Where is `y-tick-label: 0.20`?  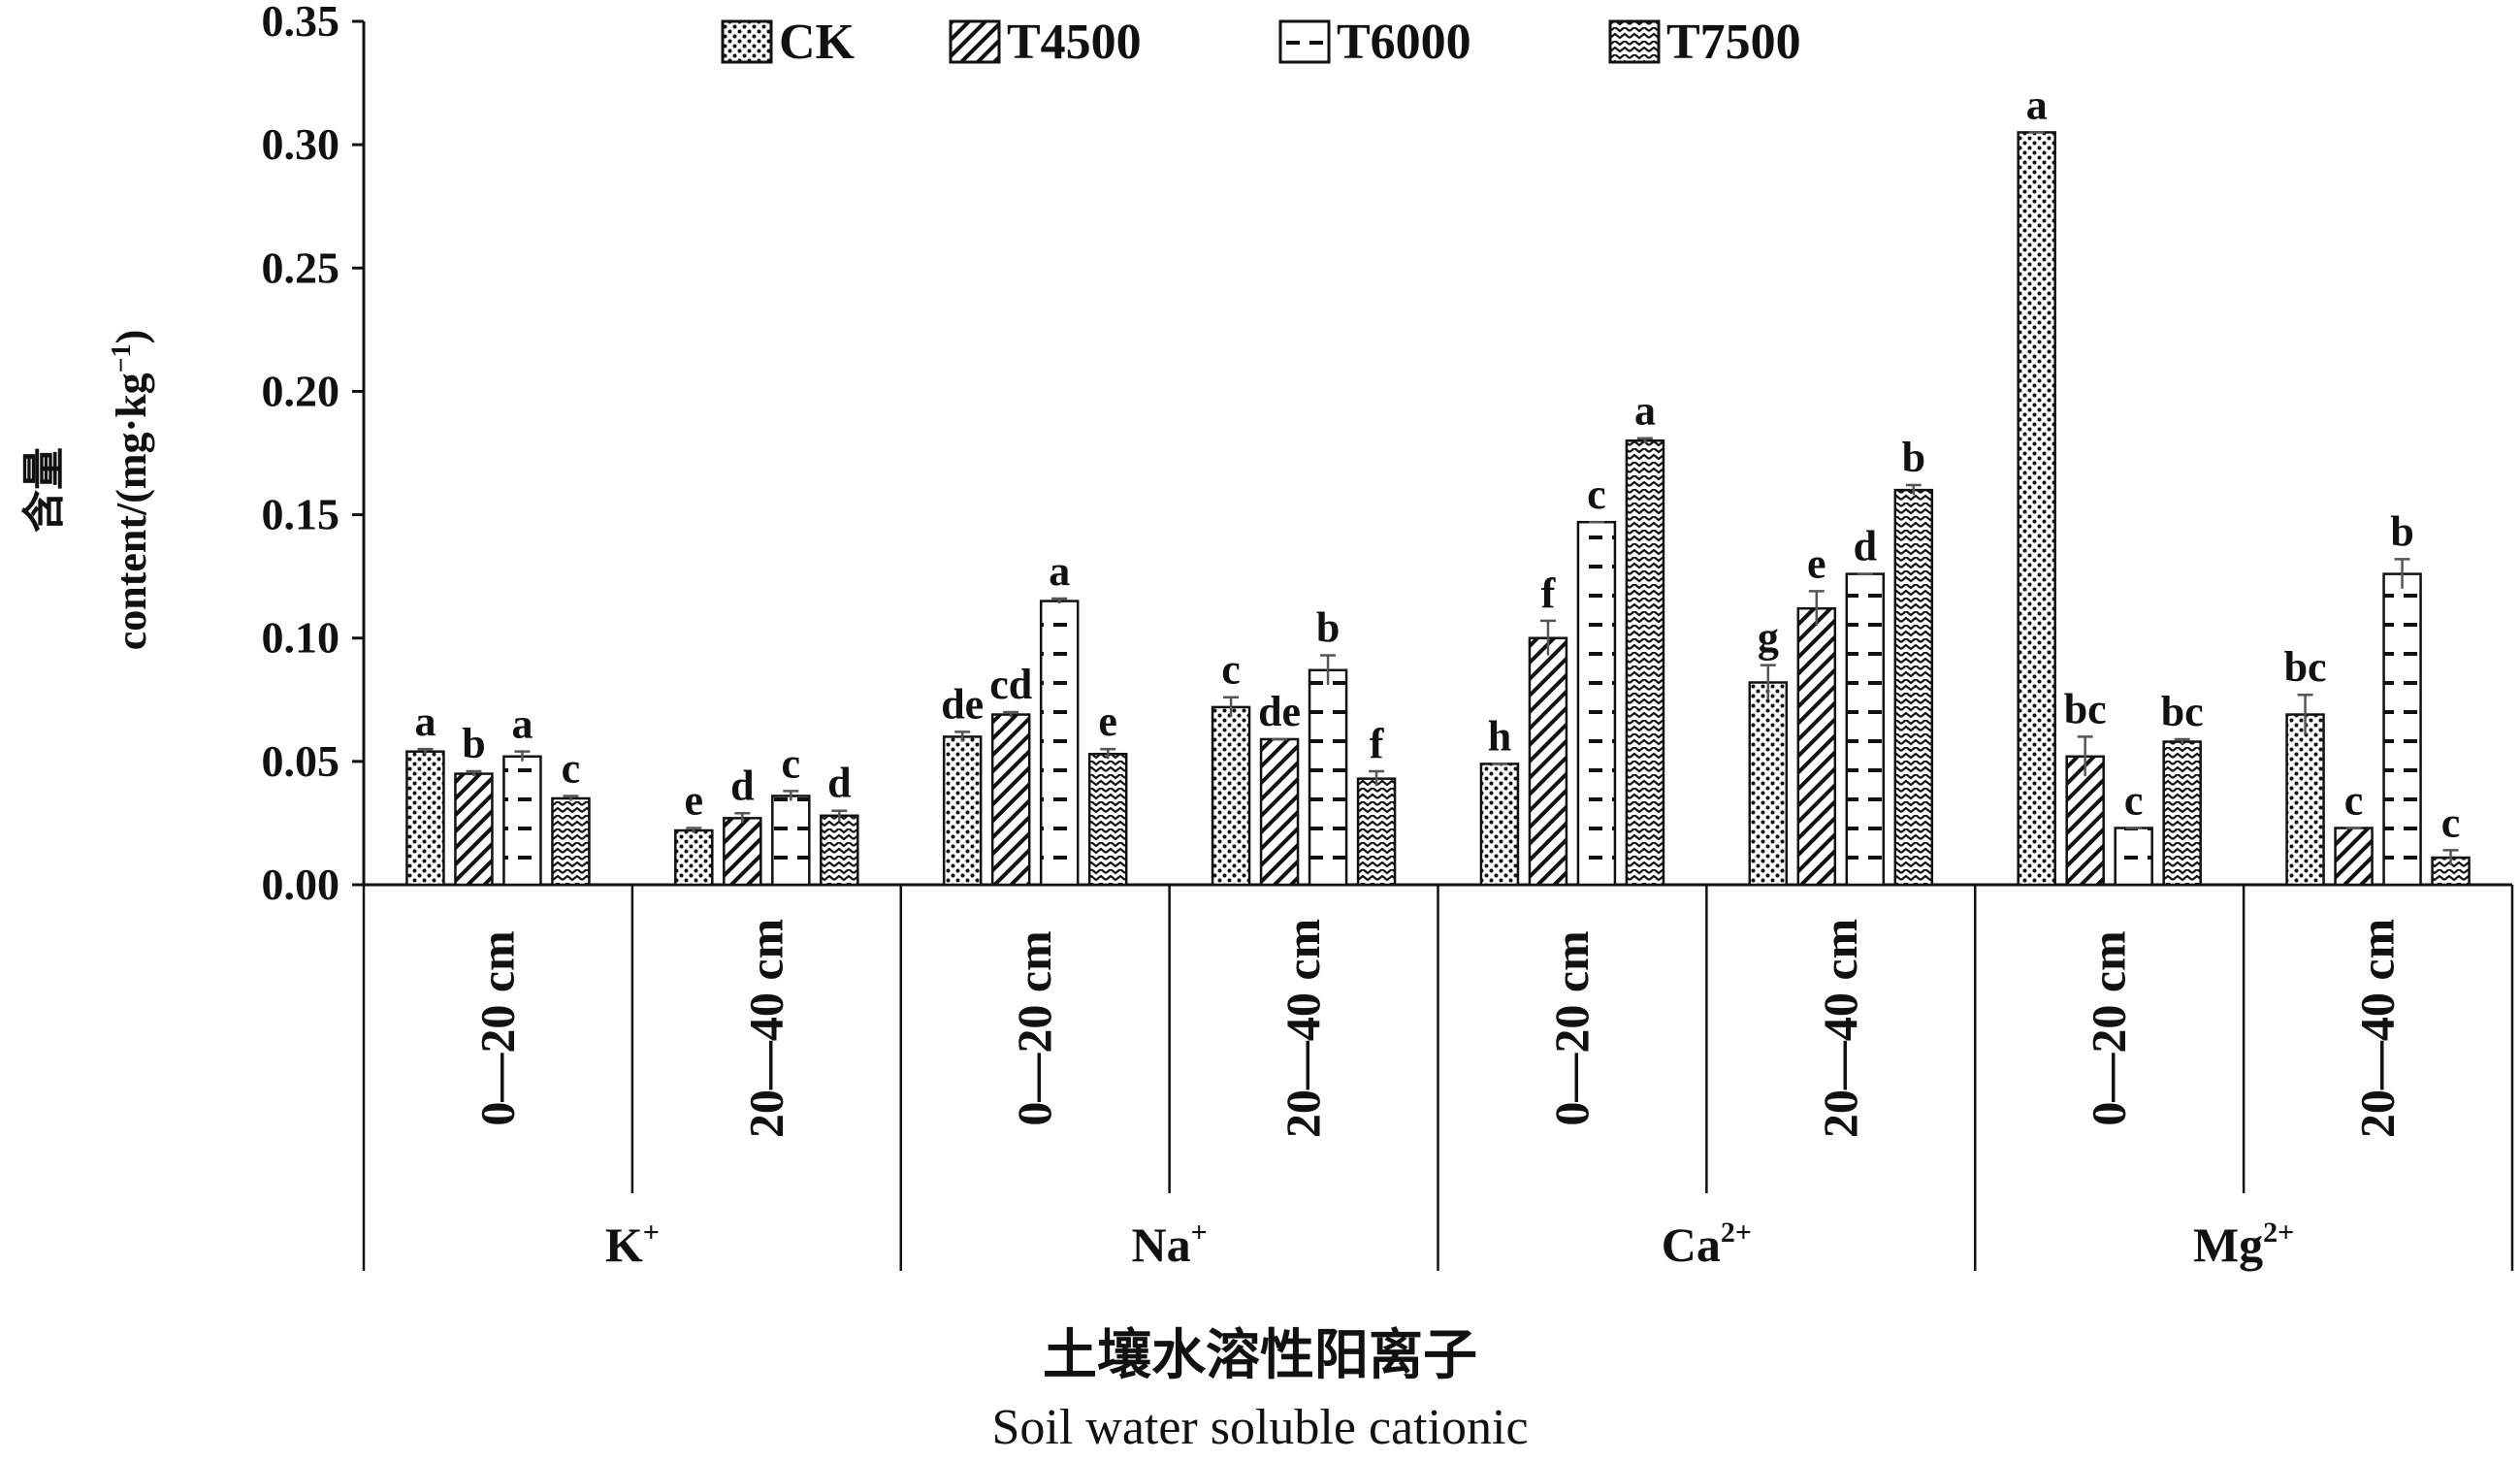 y-tick-label: 0.20 is located at coordinates (301, 390).